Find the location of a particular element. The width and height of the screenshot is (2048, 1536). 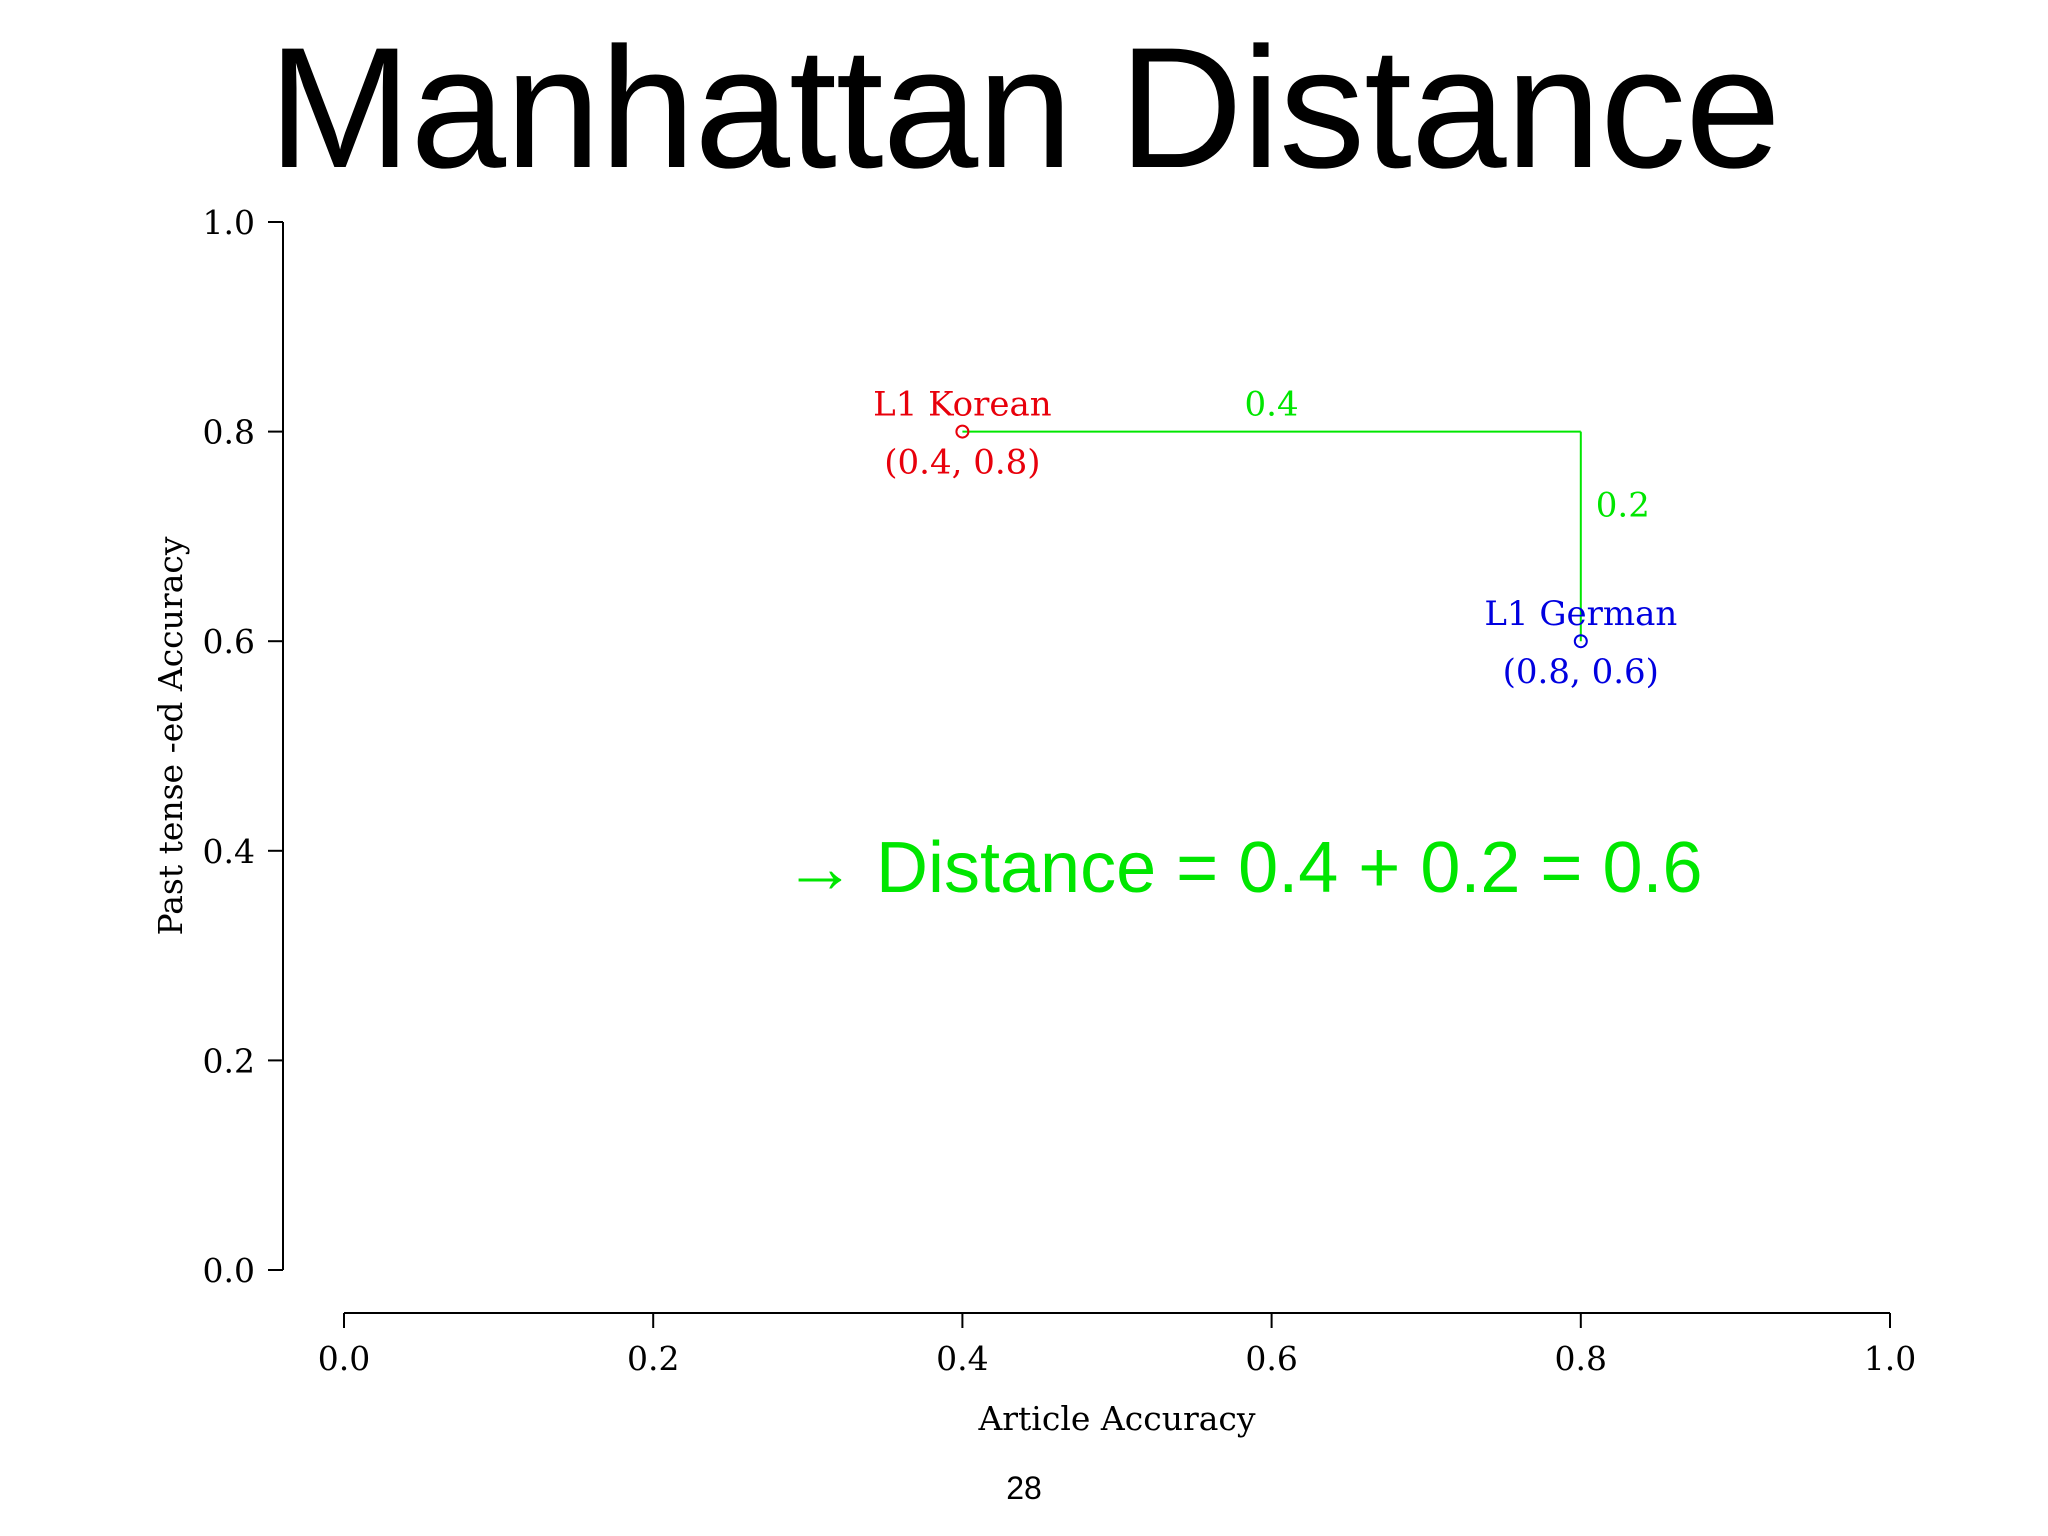

y-tick-label: 0.6 is located at coordinates (229, 641).